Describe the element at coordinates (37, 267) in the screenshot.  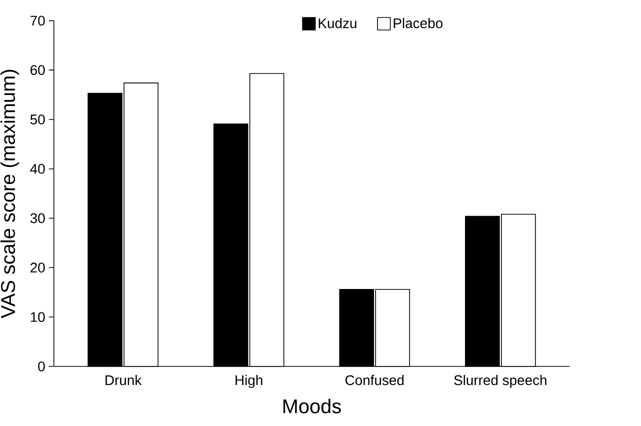
I see `y-tick-label: 20` at that location.